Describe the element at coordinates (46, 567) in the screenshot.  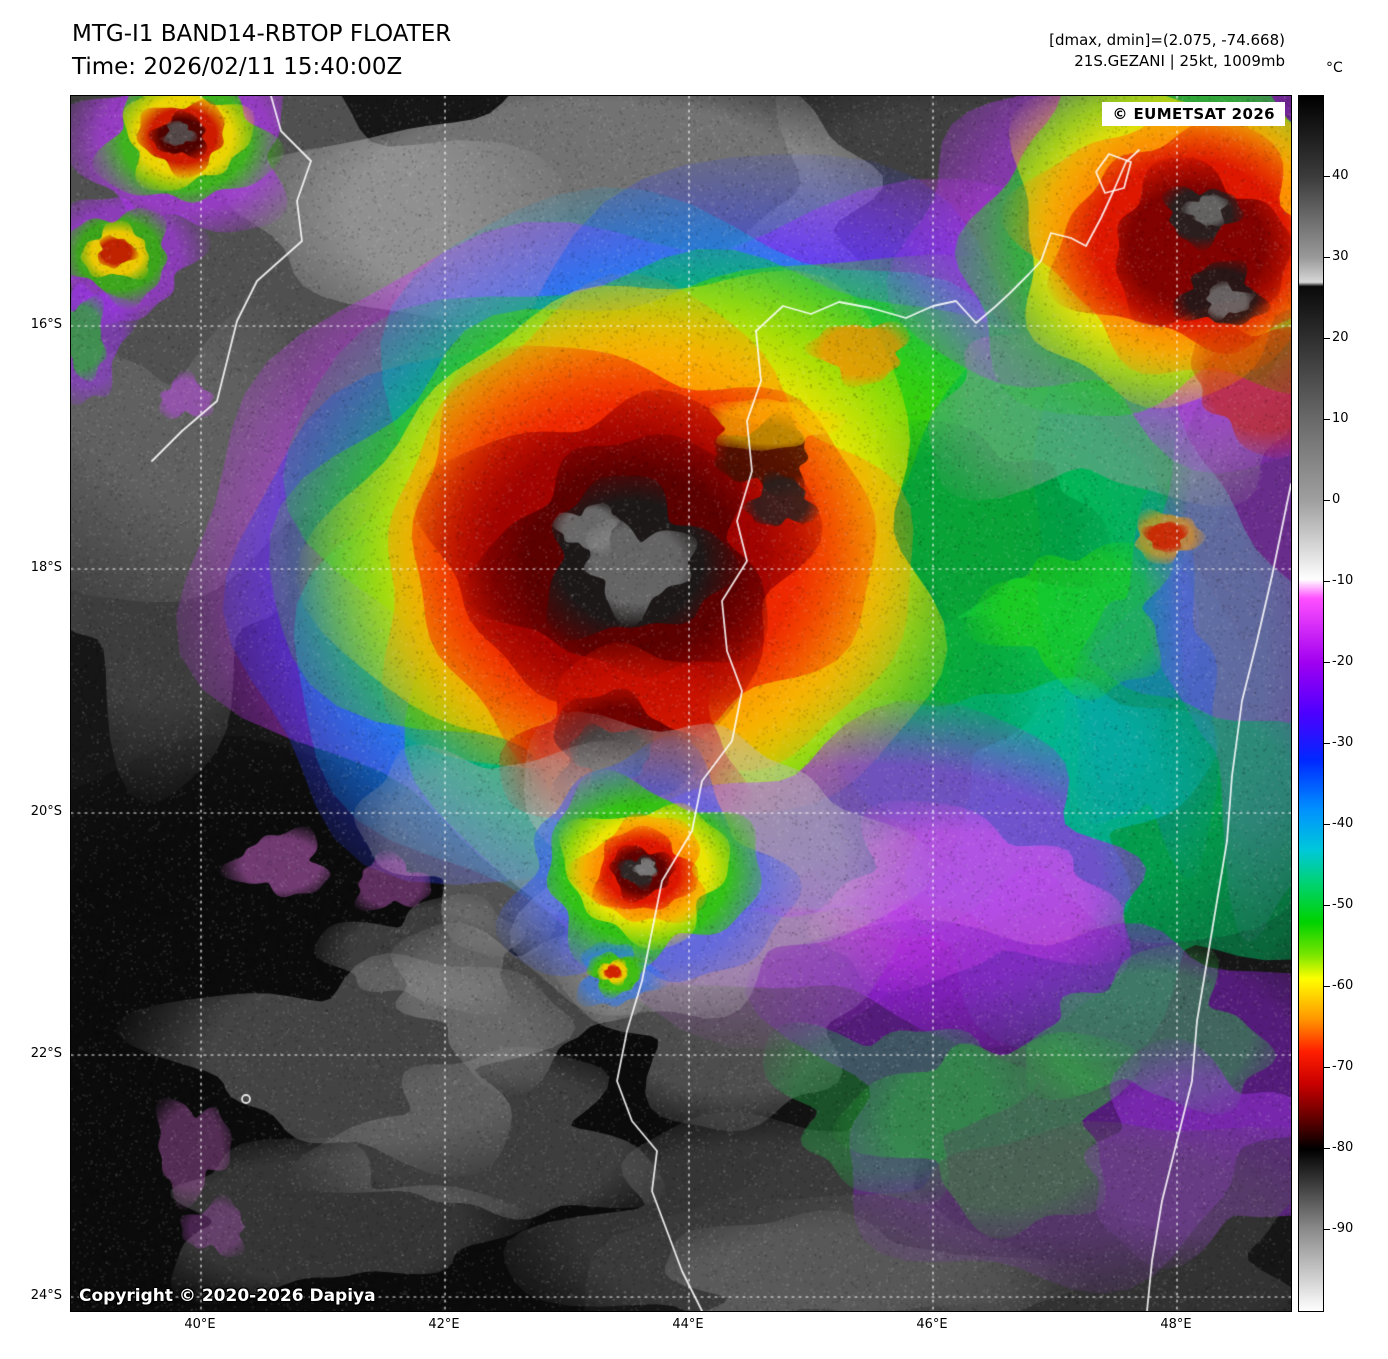
I see `lat-label: 18°S` at that location.